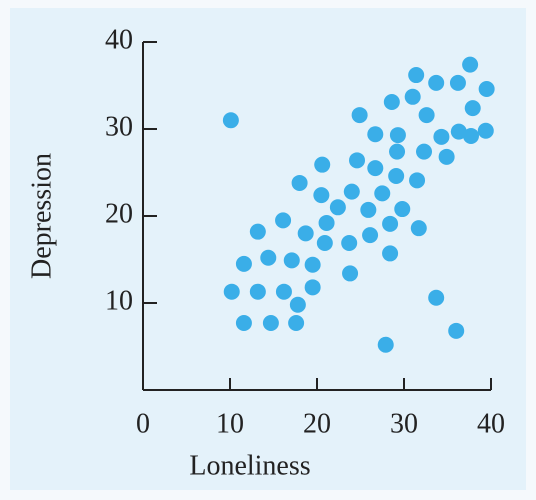 Image resolution: width=536 pixels, height=500 pixels. I want to click on y-tick-label: 20, so click(119, 213).